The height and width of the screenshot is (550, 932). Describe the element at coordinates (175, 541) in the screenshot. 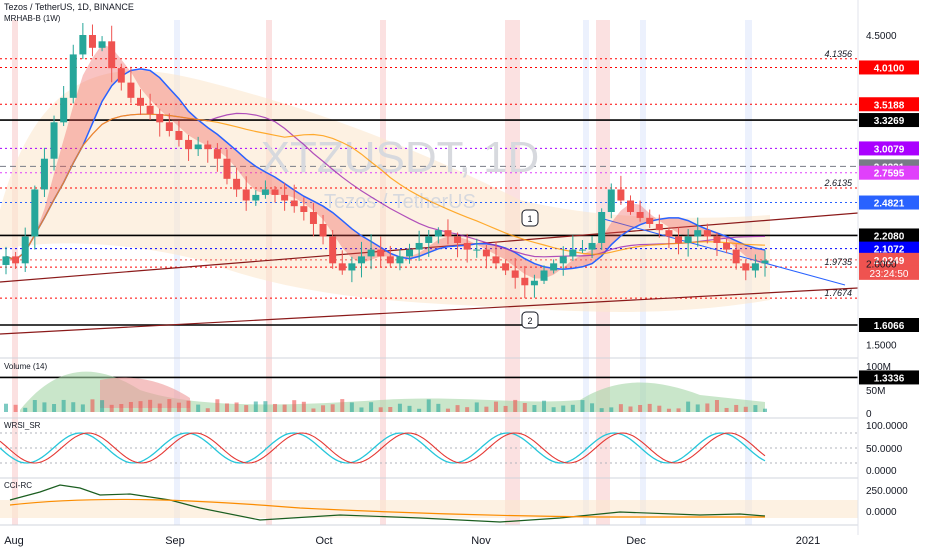

I see `time-axis-label: Sep` at that location.